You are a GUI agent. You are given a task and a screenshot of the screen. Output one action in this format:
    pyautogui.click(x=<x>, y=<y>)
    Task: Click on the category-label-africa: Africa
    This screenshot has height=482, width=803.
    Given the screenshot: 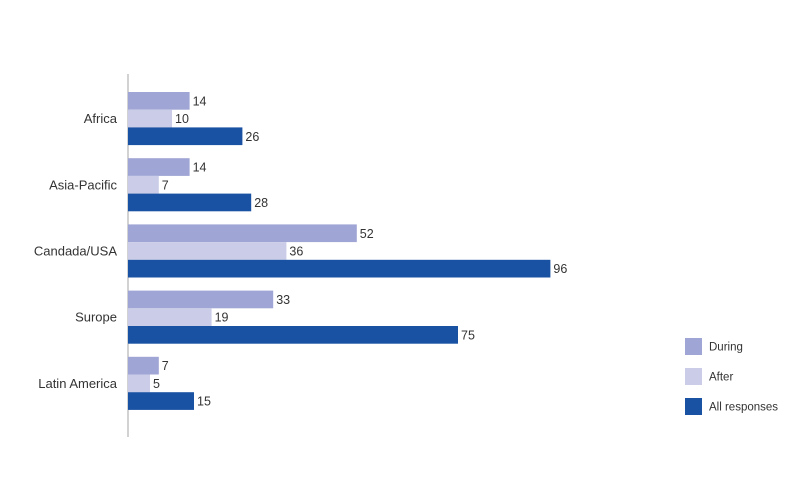 What is the action you would take?
    pyautogui.click(x=101, y=118)
    